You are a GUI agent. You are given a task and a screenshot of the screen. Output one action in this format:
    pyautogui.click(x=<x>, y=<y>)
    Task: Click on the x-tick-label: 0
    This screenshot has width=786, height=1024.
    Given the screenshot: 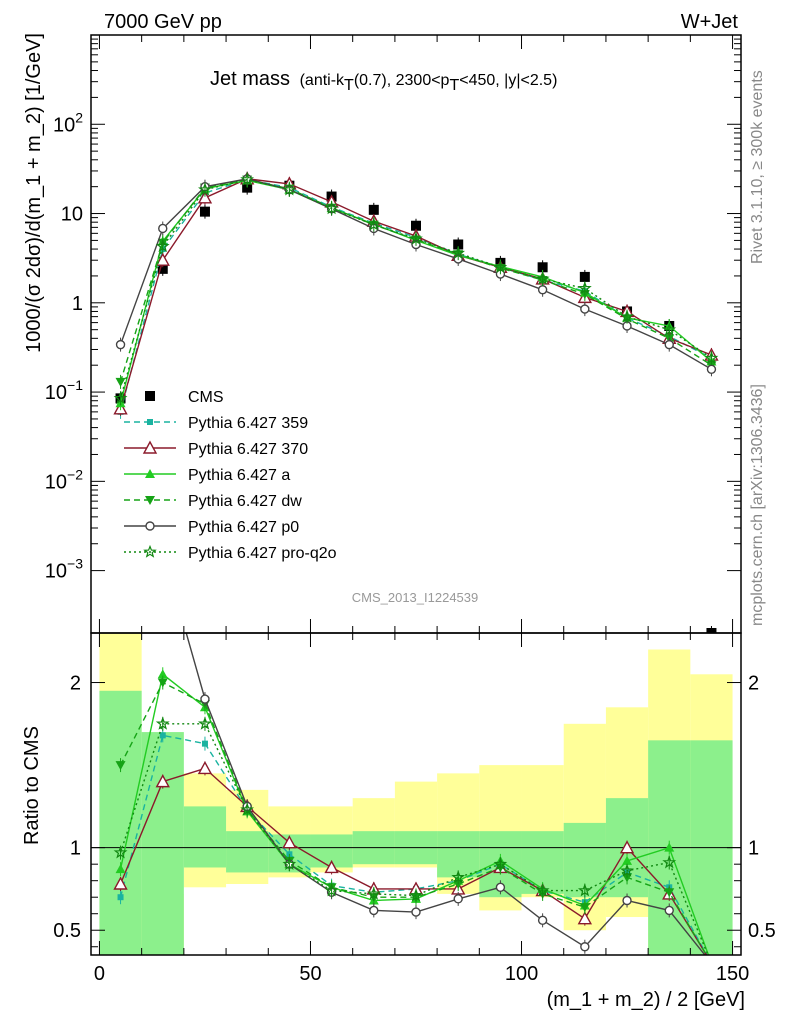 What is the action you would take?
    pyautogui.click(x=99, y=974)
    